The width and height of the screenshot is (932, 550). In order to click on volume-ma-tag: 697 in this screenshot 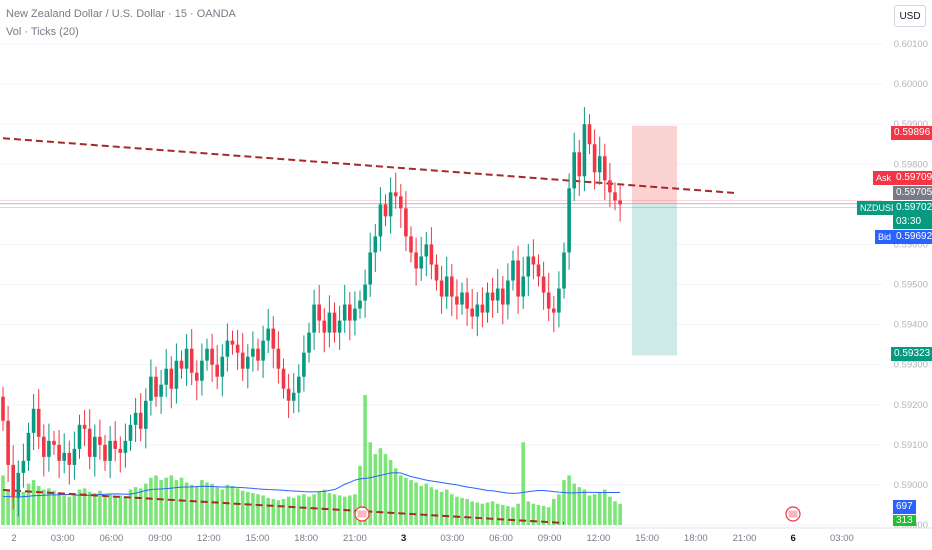, I will do `click(904, 507)`.